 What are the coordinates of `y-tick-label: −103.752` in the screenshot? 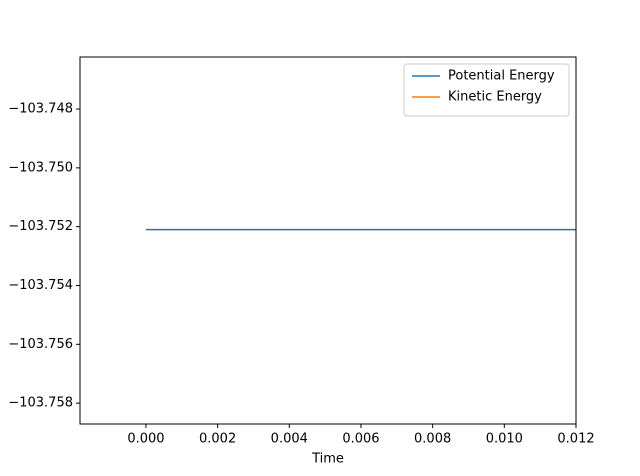 It's located at (40, 226).